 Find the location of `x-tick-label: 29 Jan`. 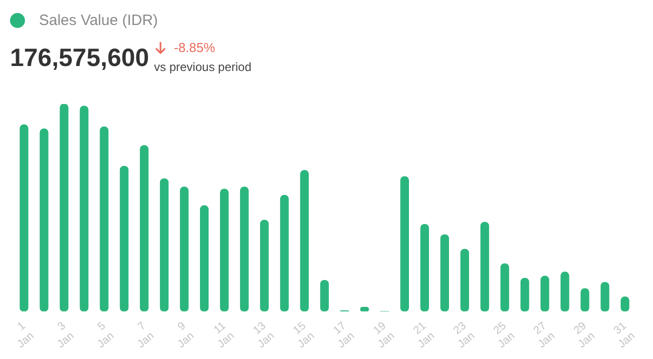

x-tick-label: 29 Jan is located at coordinates (585, 335).